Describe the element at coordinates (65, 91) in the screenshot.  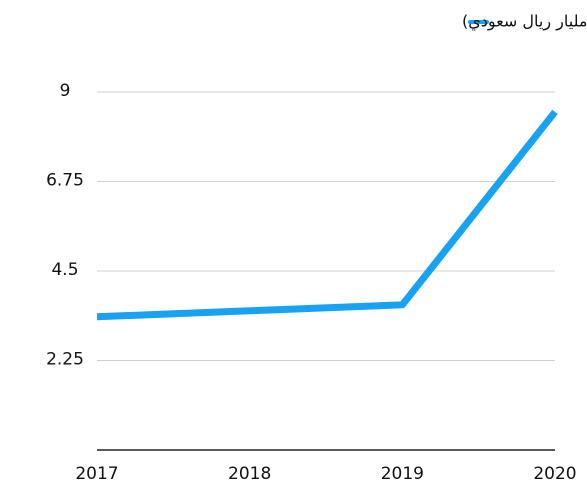
I see `y-tick-label: 9` at that location.